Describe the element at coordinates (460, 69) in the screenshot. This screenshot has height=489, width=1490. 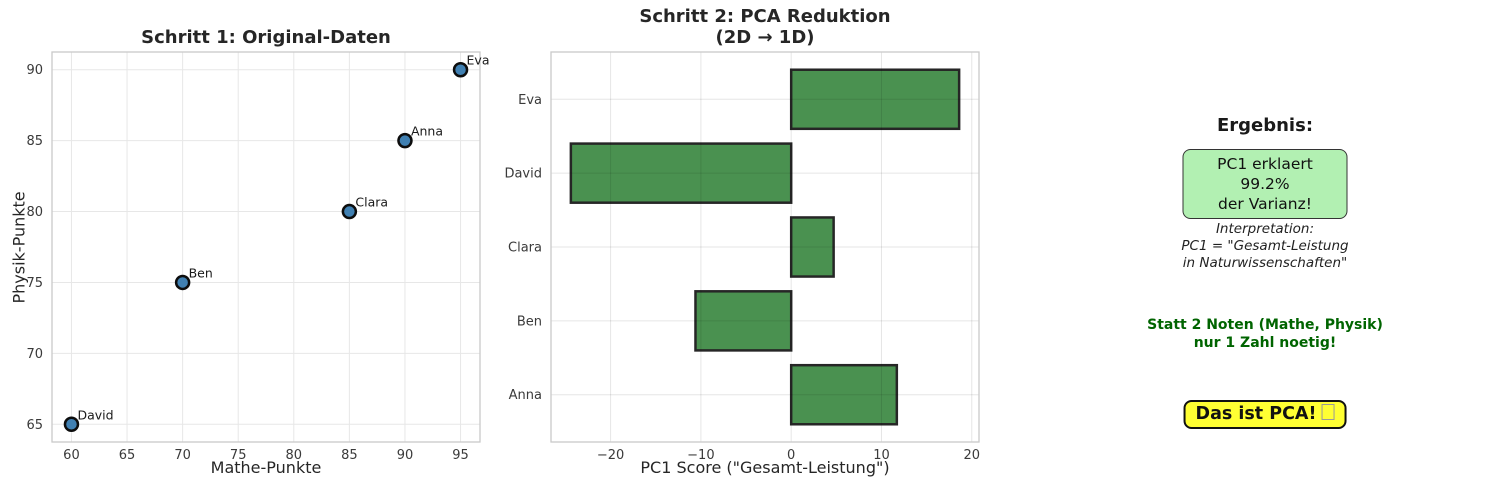
I see `scatter-point-eva` at that location.